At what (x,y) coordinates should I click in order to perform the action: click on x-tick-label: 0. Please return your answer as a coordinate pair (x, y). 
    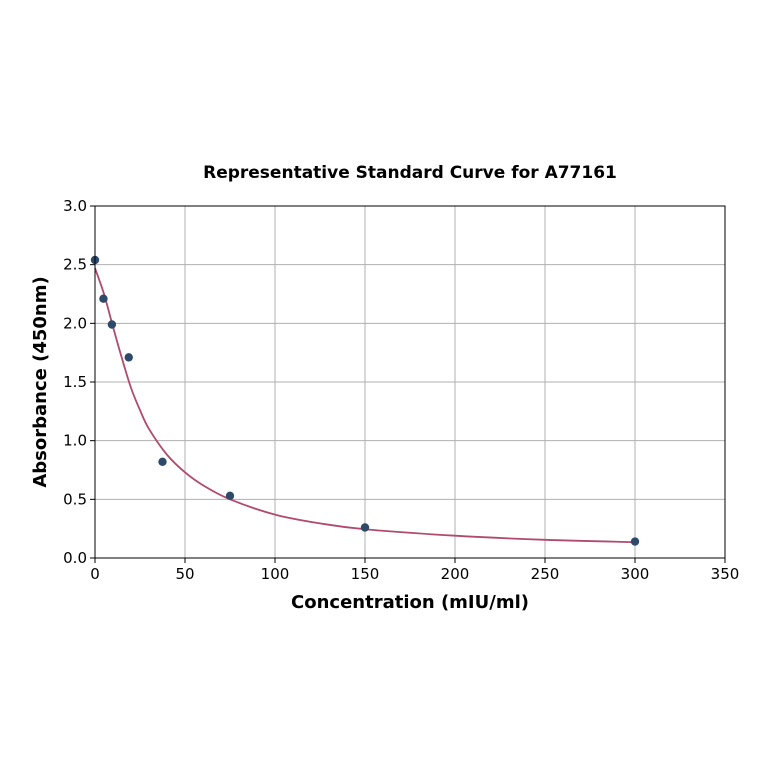
    Looking at the image, I should click on (95, 574).